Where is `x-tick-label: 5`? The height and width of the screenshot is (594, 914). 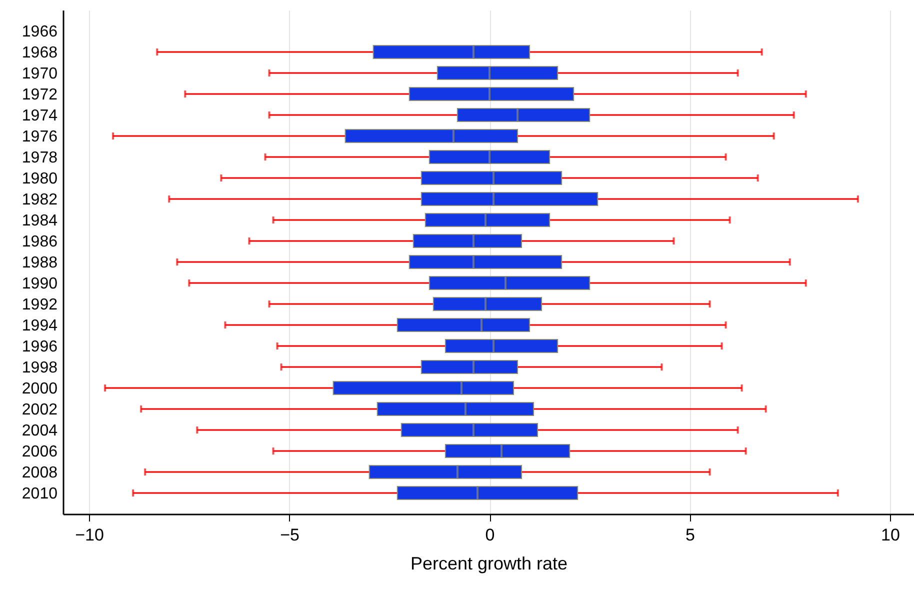 x-tick-label: 5 is located at coordinates (690, 535).